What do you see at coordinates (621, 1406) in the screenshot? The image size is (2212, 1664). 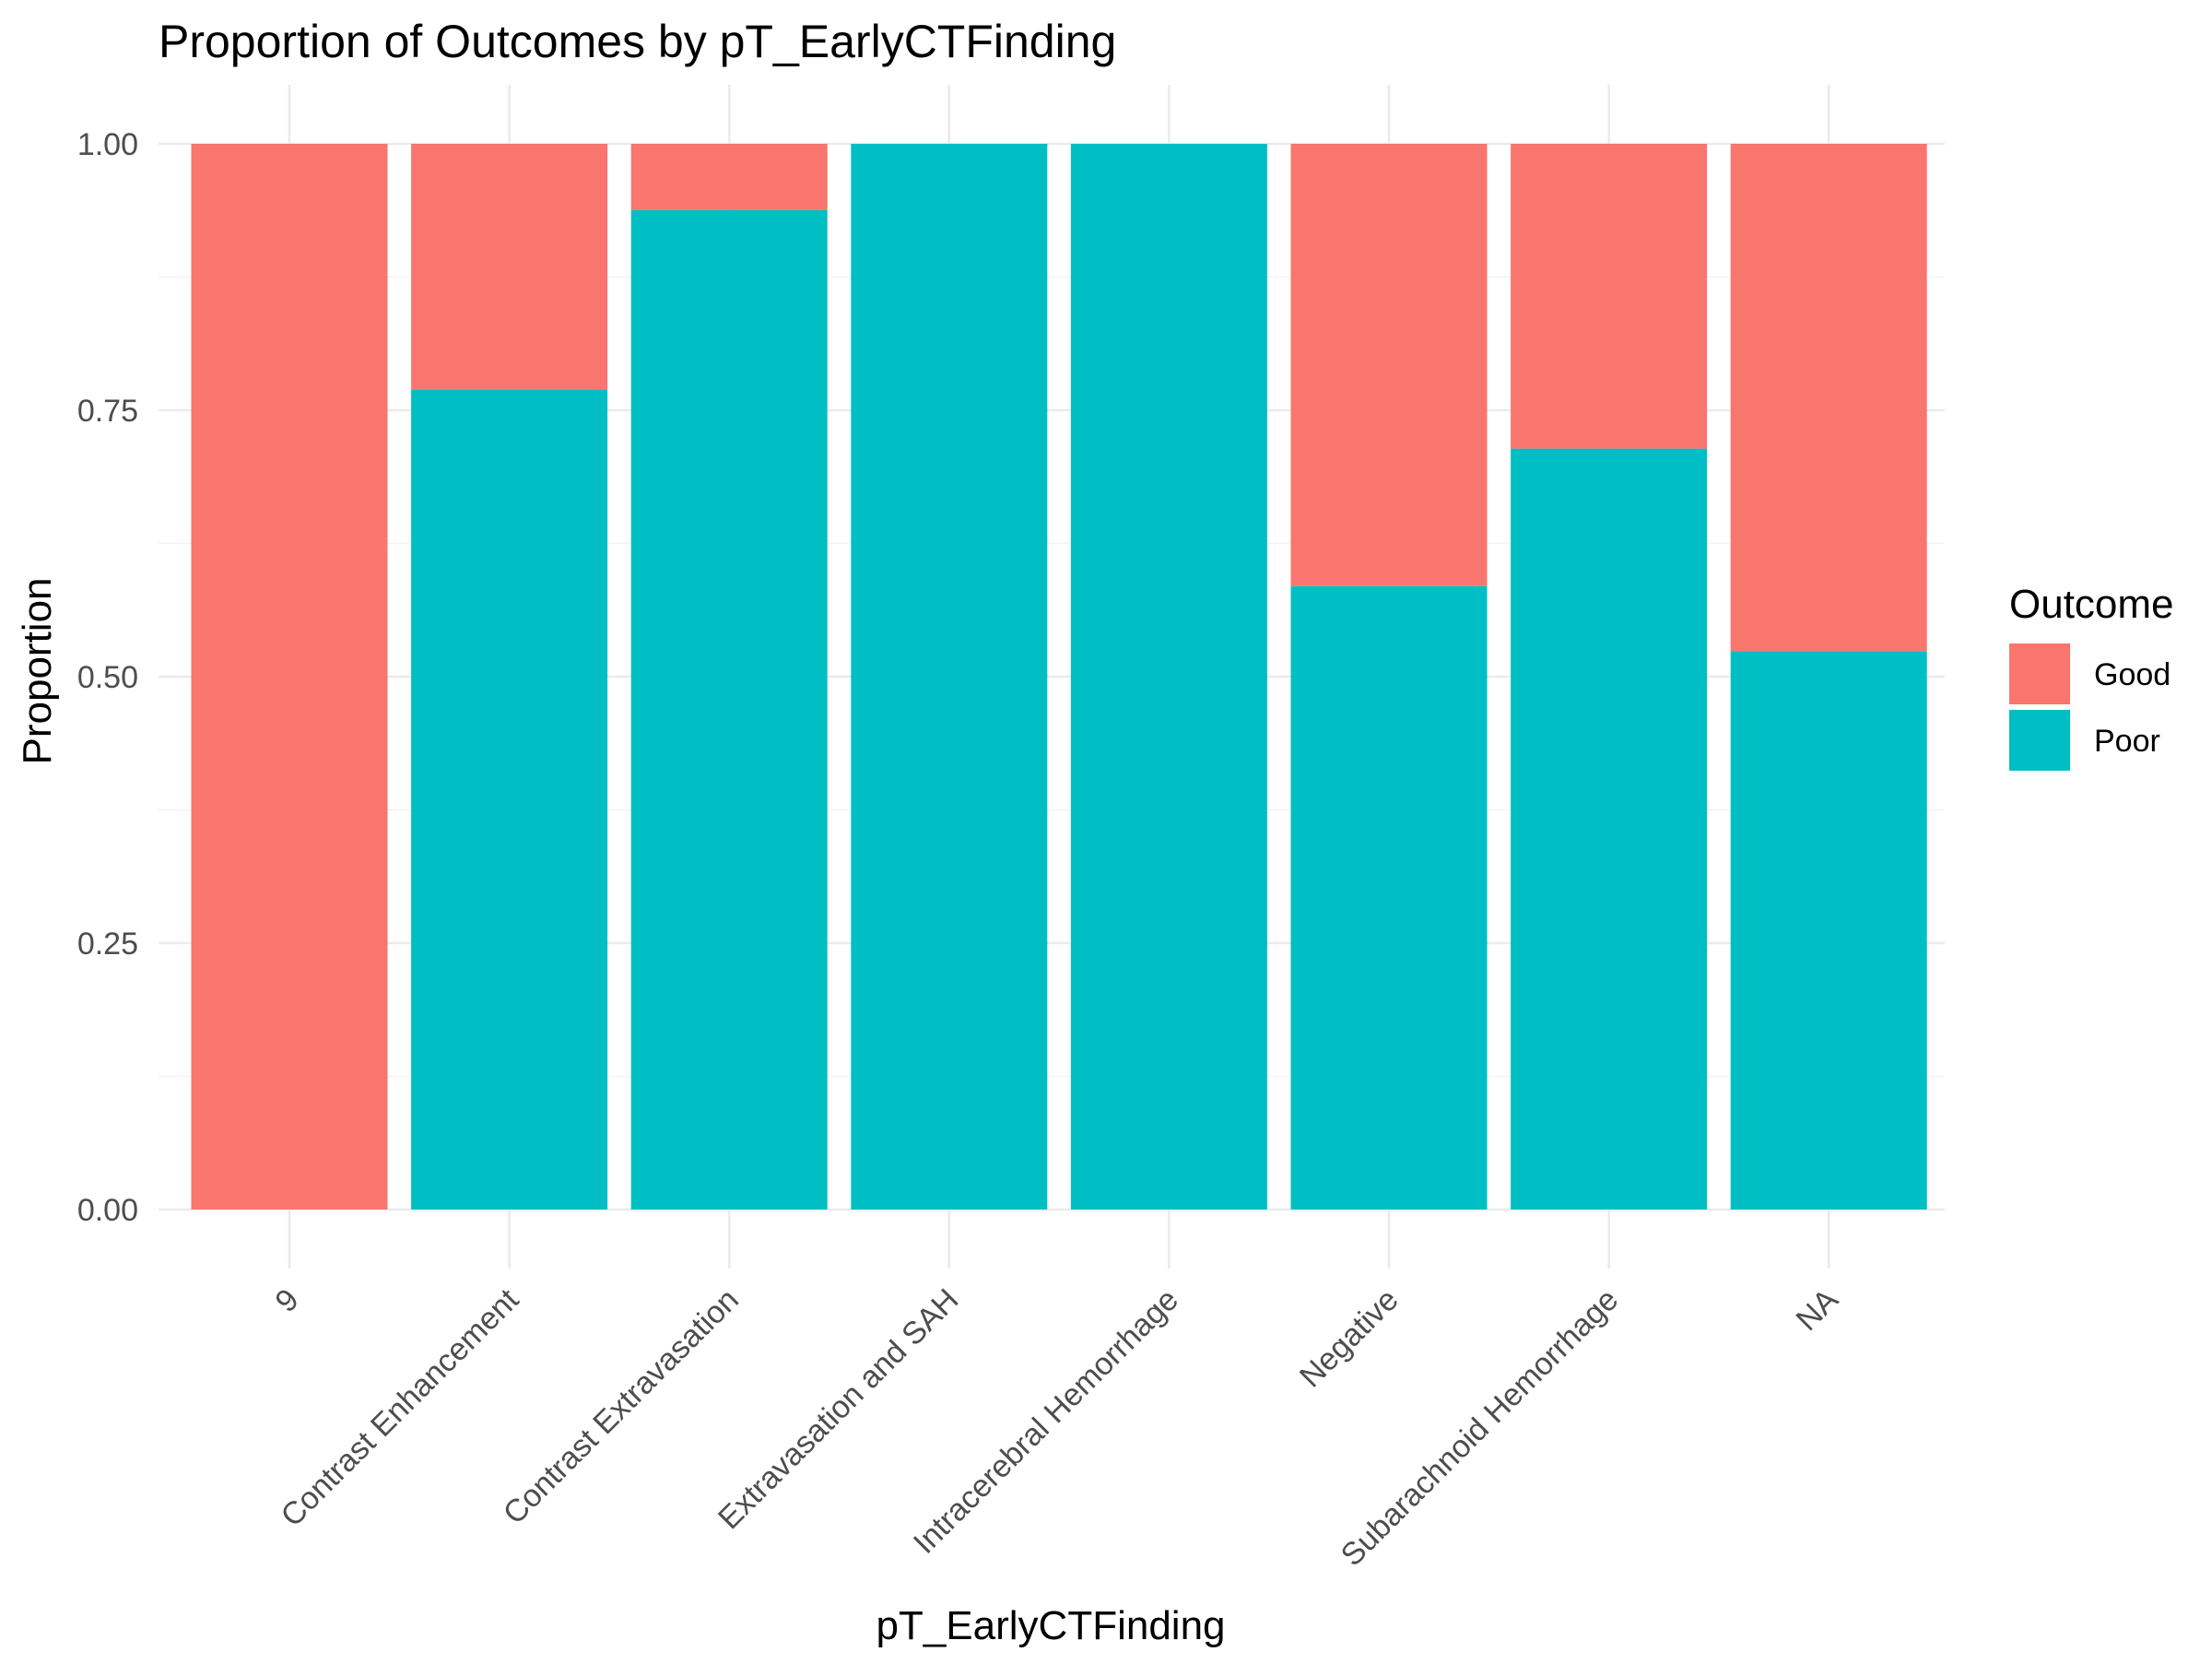 I see `x-tick-label: Contrast Extravasation` at bounding box center [621, 1406].